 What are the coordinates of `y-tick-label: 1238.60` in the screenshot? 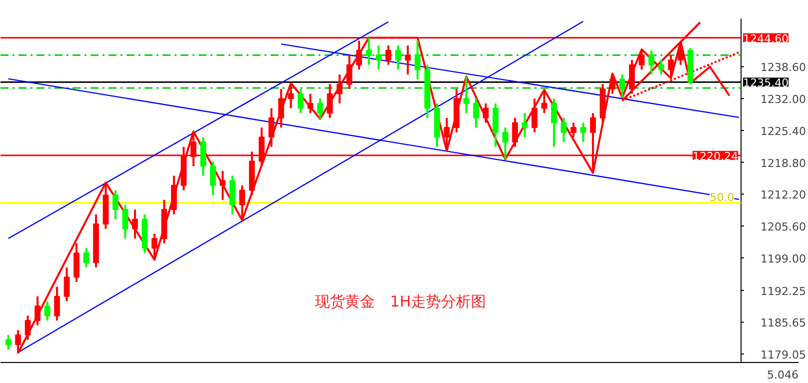 It's located at (783, 67).